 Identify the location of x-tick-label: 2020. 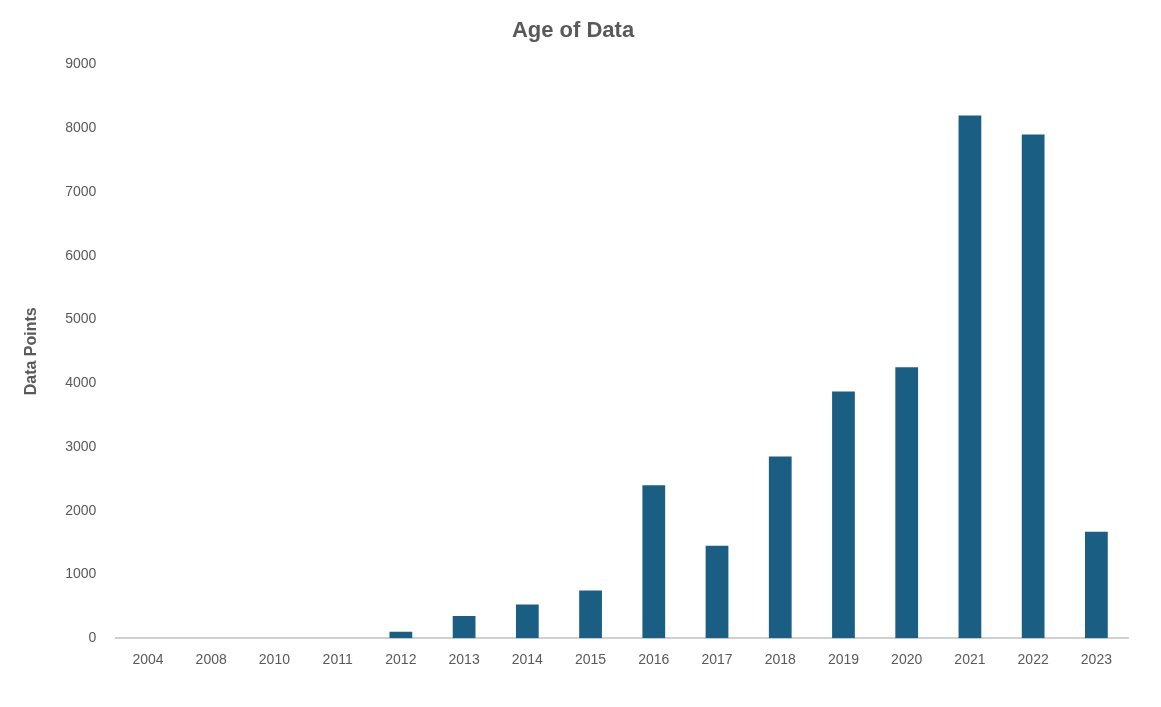
(907, 659).